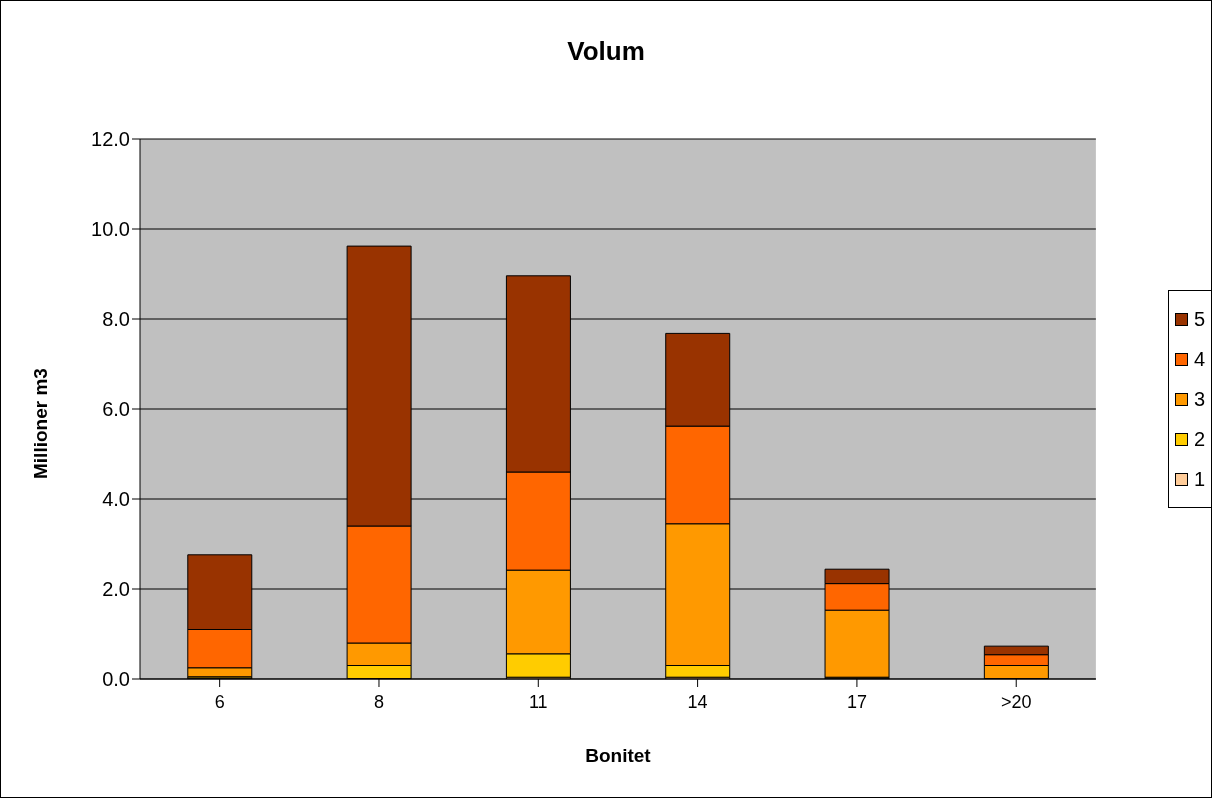  Describe the element at coordinates (618, 756) in the screenshot. I see `x-axis-title: Bonitet` at that location.